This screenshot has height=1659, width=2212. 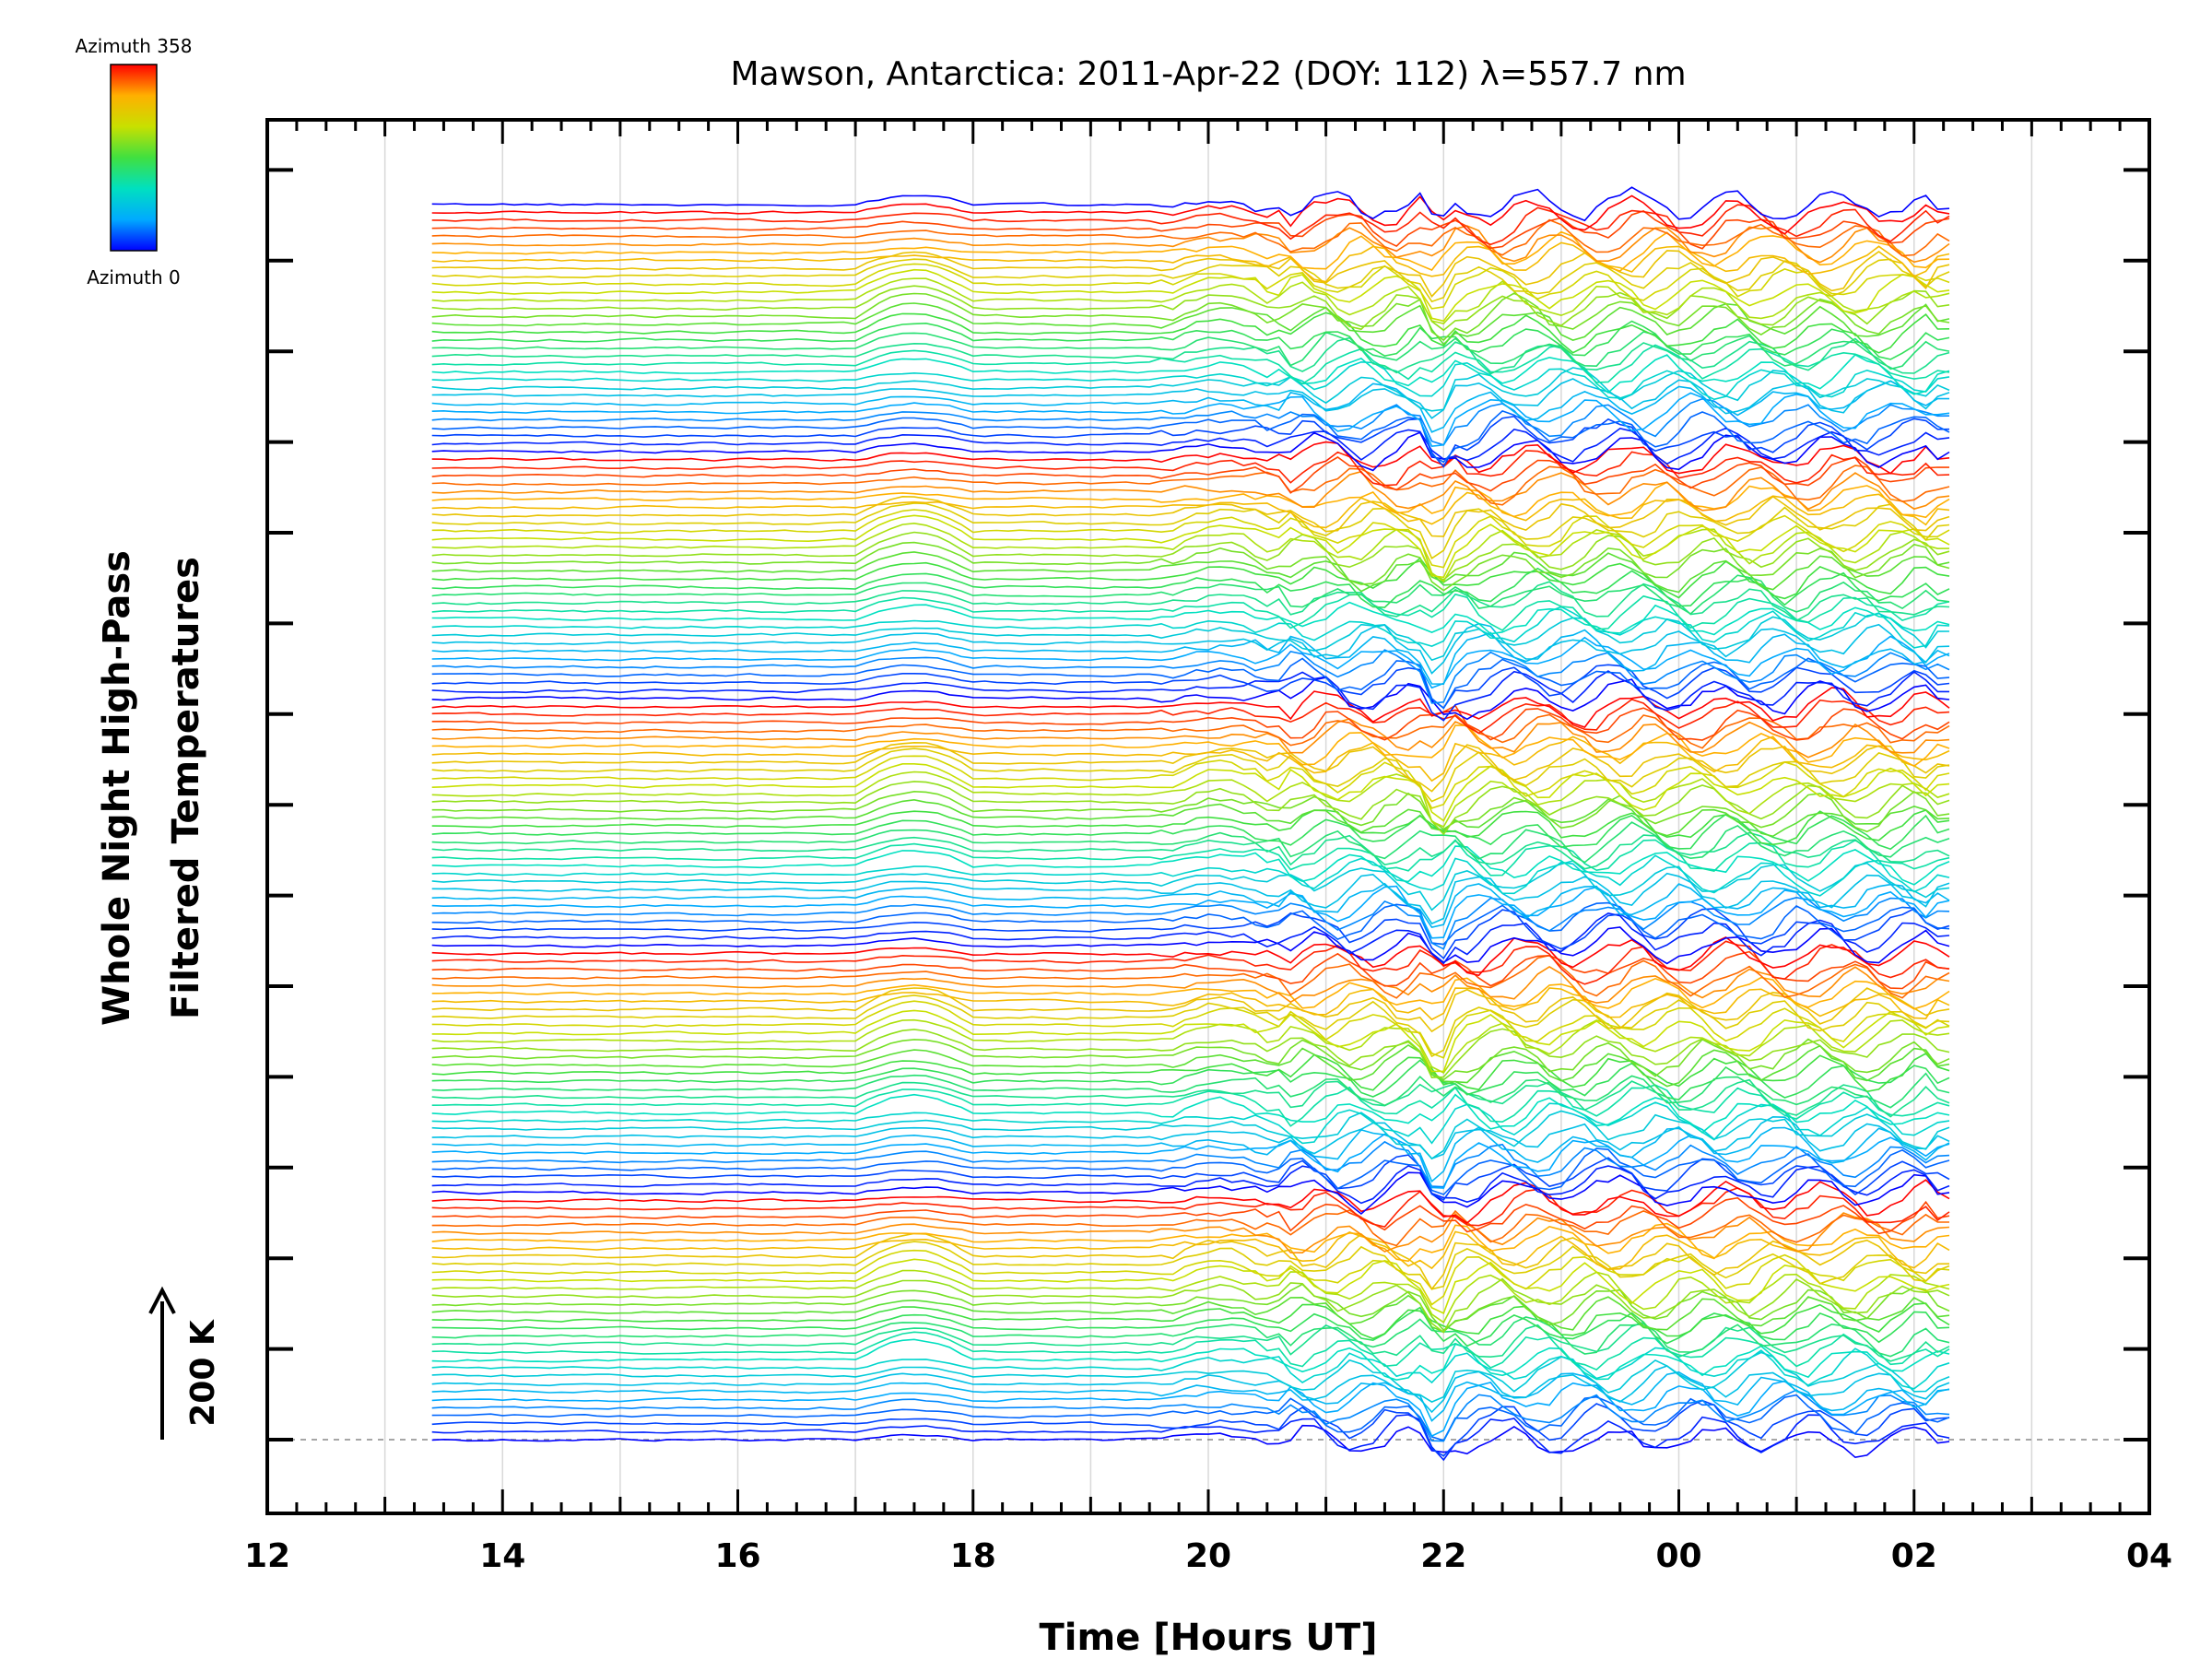 I want to click on x-tick-label: 04, so click(x=2149, y=1556).